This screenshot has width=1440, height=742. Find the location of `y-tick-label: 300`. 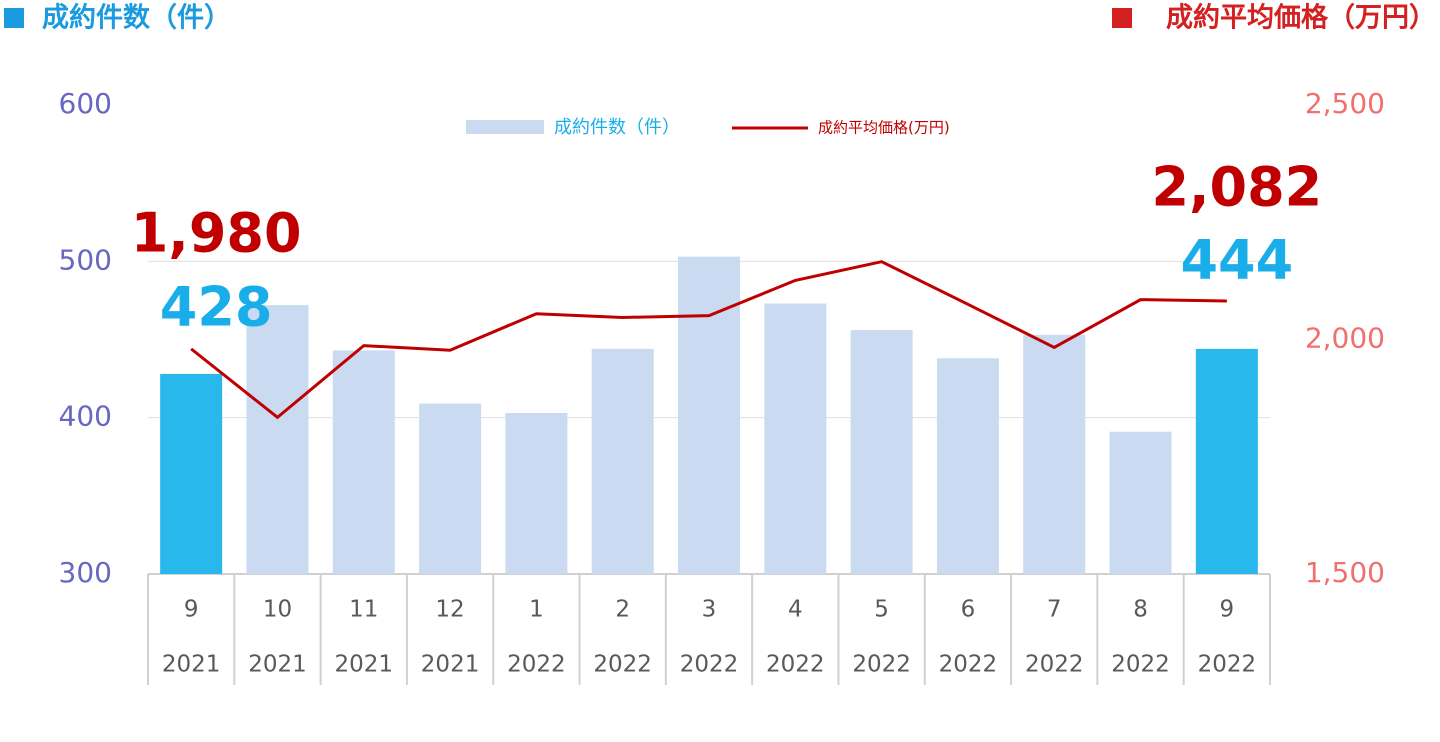

y-tick-label: 300 is located at coordinates (85, 572).